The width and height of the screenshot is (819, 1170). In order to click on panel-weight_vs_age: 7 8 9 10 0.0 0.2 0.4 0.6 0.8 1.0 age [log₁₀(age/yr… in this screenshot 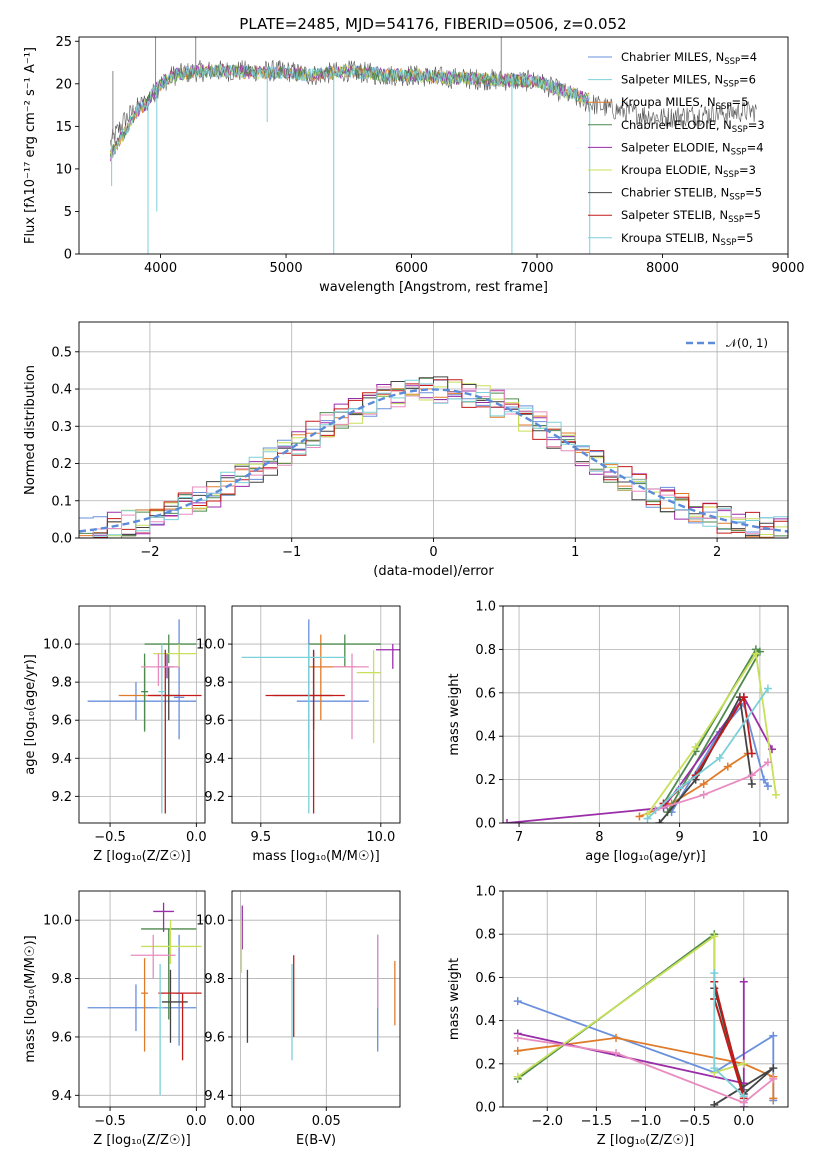, I will do `click(618, 732)`.